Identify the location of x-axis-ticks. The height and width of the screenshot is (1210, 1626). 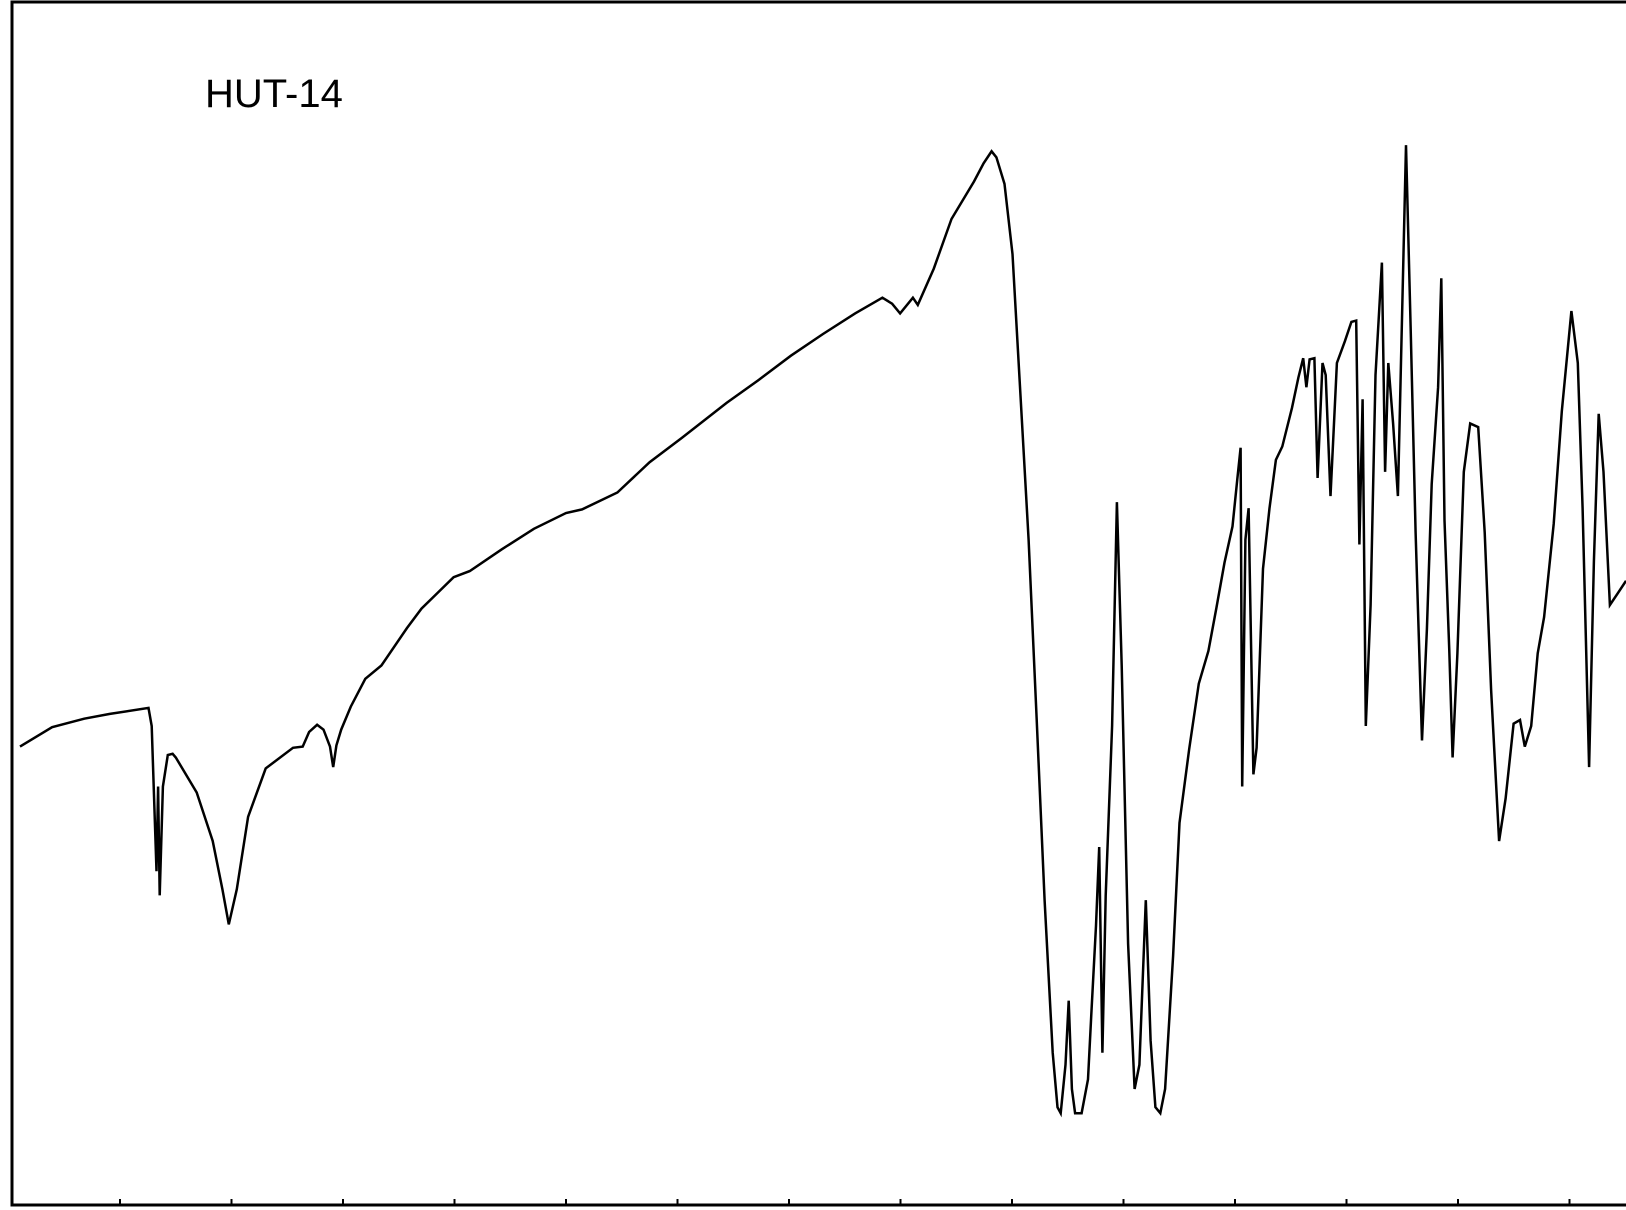
(845, 1202).